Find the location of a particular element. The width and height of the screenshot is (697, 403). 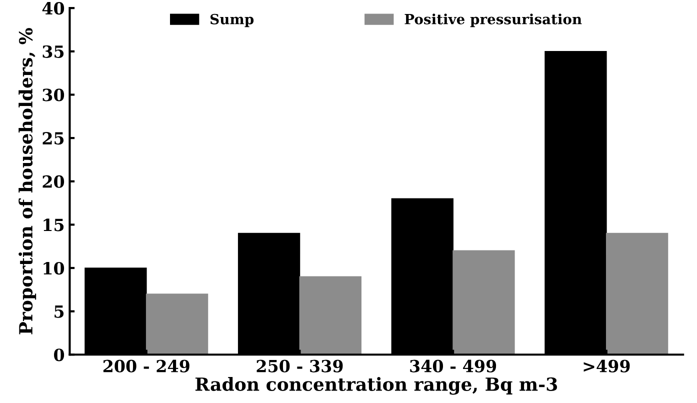

y-tick-label: 15 is located at coordinates (54, 225).